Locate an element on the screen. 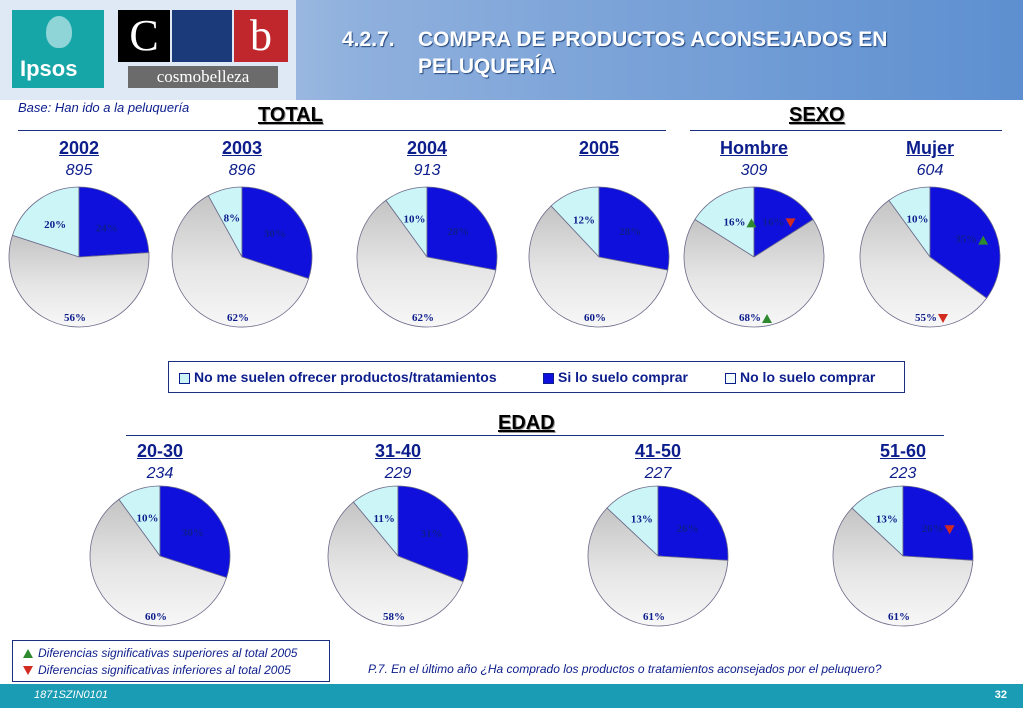  legend-label: No lo suelo comprar is located at coordinates (808, 377).